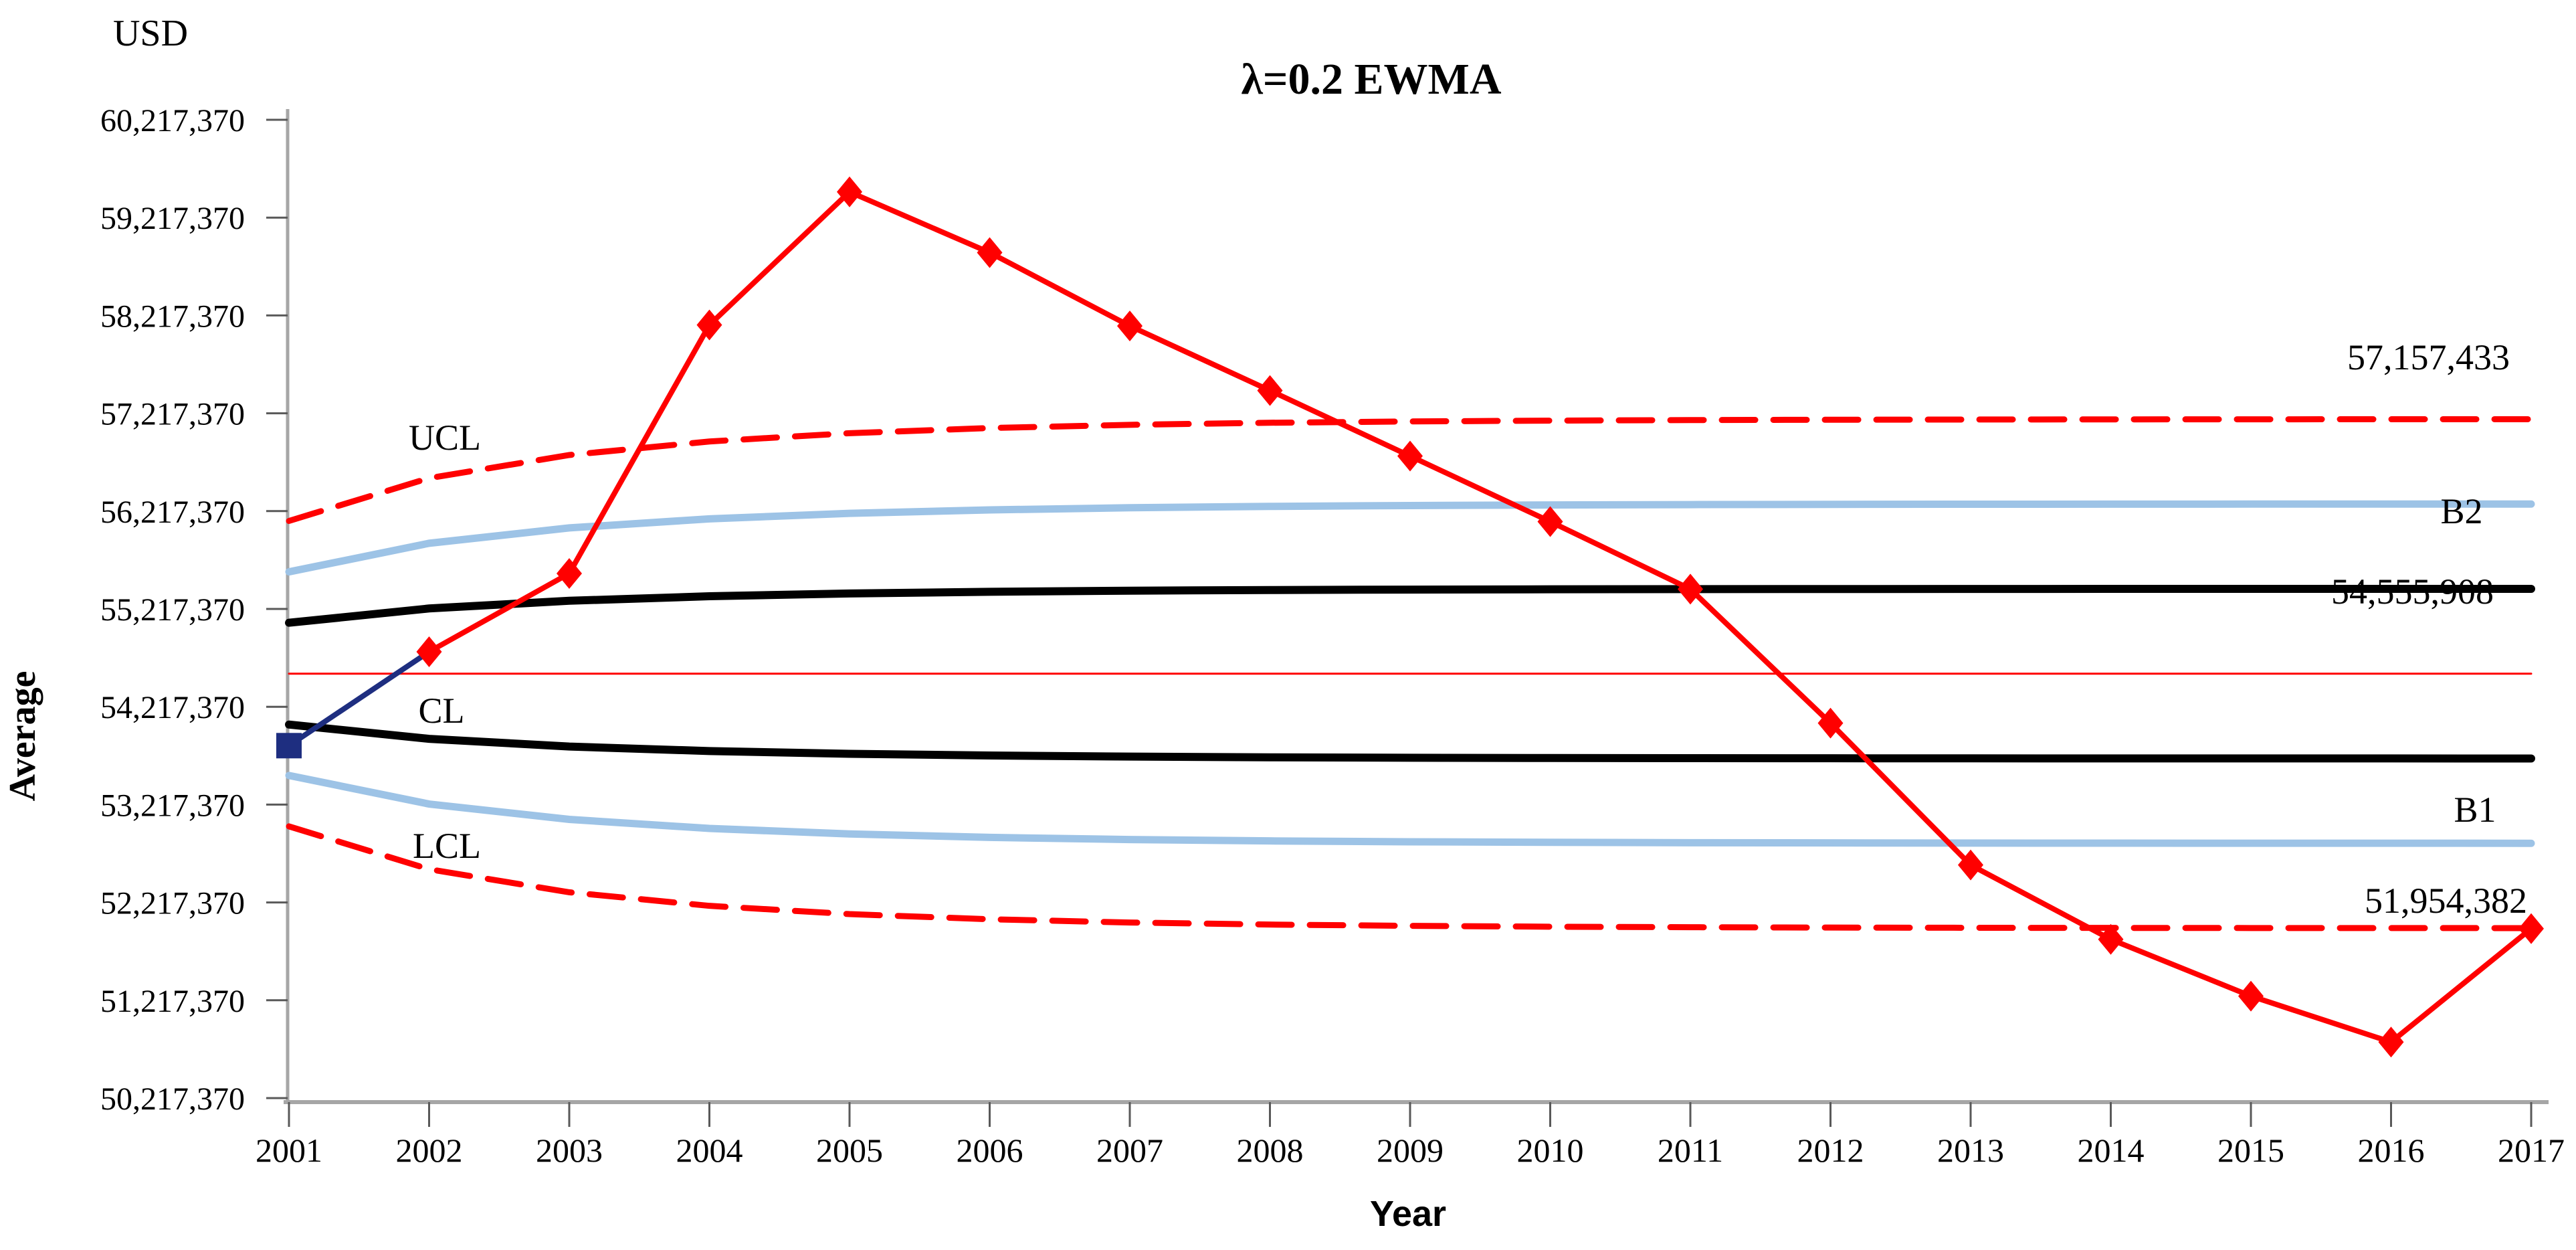 This screenshot has width=2576, height=1250. I want to click on x-tick-label: 2011, so click(1690, 1150).